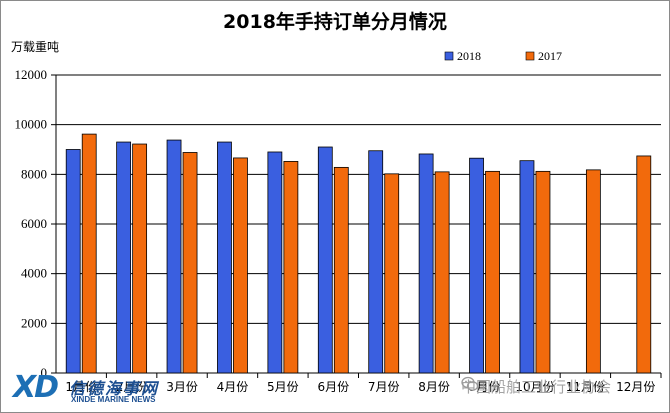 The height and width of the screenshot is (413, 670). I want to click on legend-label-2018: 2018, so click(469, 56).